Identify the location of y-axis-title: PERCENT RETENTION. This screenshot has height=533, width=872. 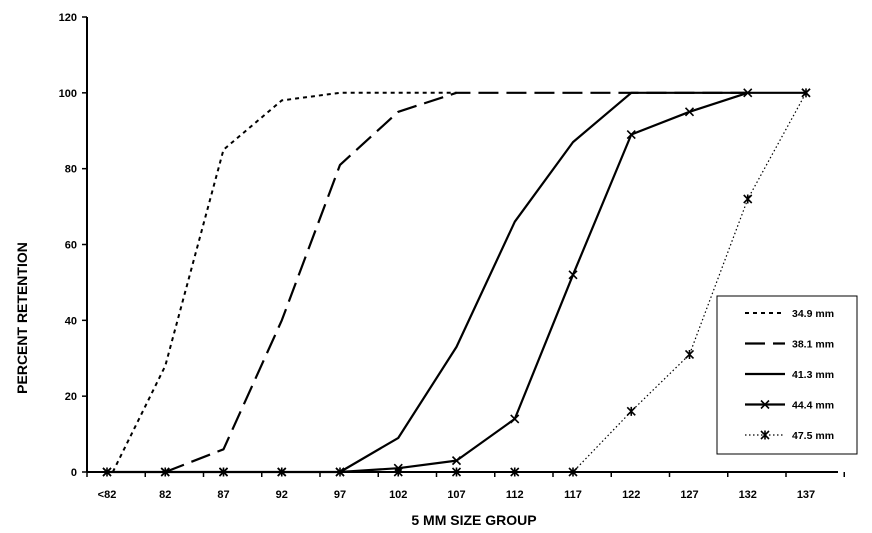
(22, 318).